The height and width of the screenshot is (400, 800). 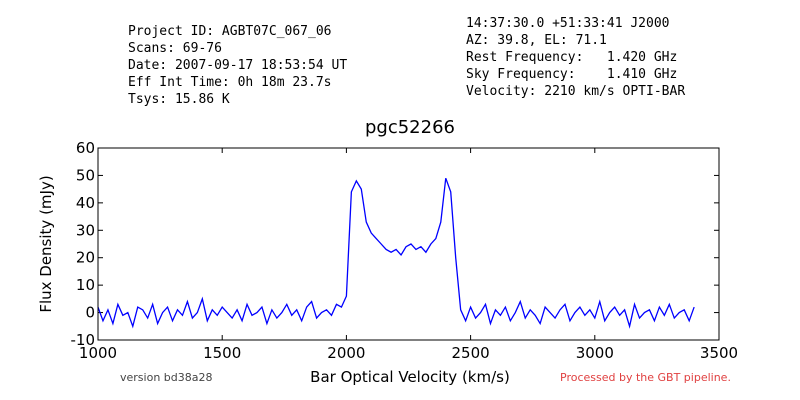 What do you see at coordinates (575, 91) in the screenshot?
I see `header-right-line: Velocity: 2210 km/s OPTI-BAR` at bounding box center [575, 91].